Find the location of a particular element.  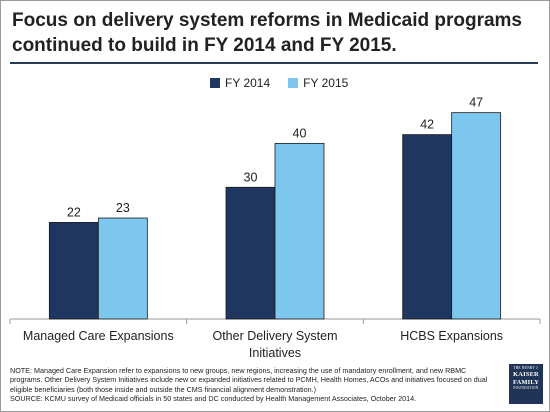

category-label: Managed Care Expansions is located at coordinates (98, 336).